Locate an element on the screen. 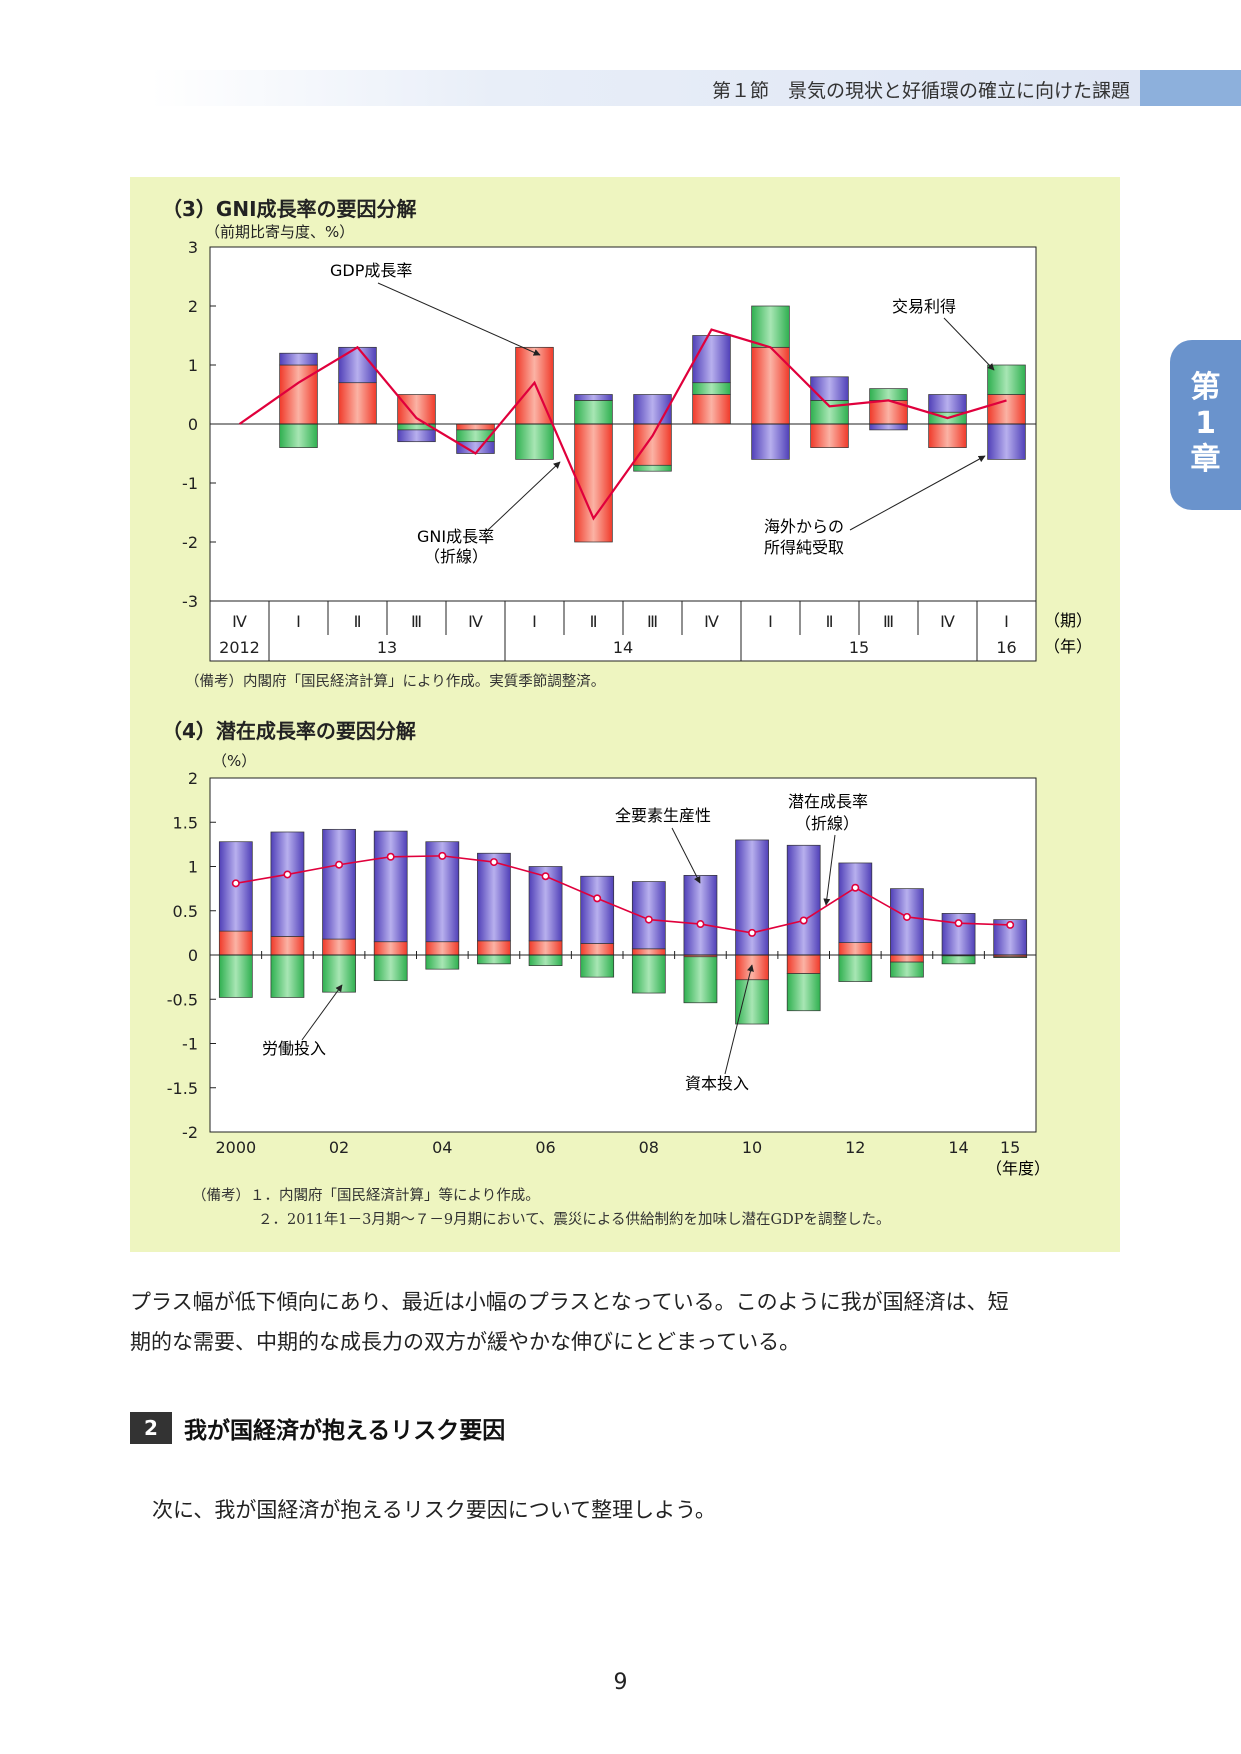  chapter-tab-line: 章 is located at coordinates (1205, 459).